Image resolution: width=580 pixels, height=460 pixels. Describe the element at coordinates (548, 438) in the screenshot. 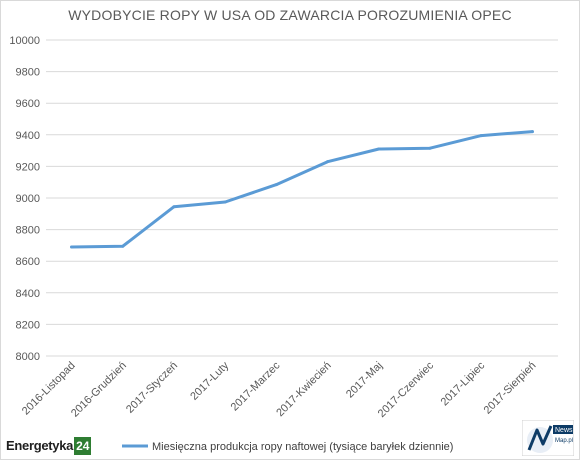

I see `newsmap-logo: News News Map.pl` at that location.